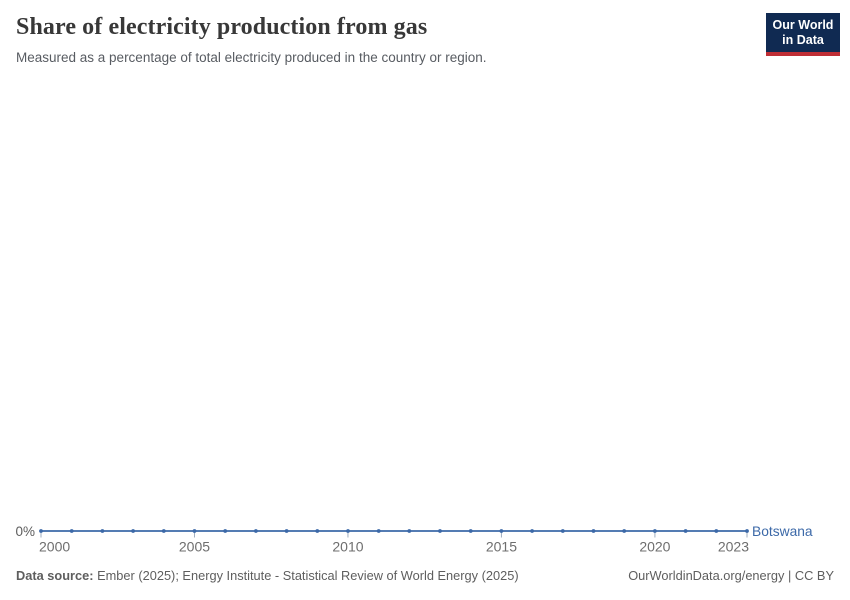 This screenshot has width=850, height=600. Describe the element at coordinates (194, 547) in the screenshot. I see `x-axis-label: 2005` at that location.